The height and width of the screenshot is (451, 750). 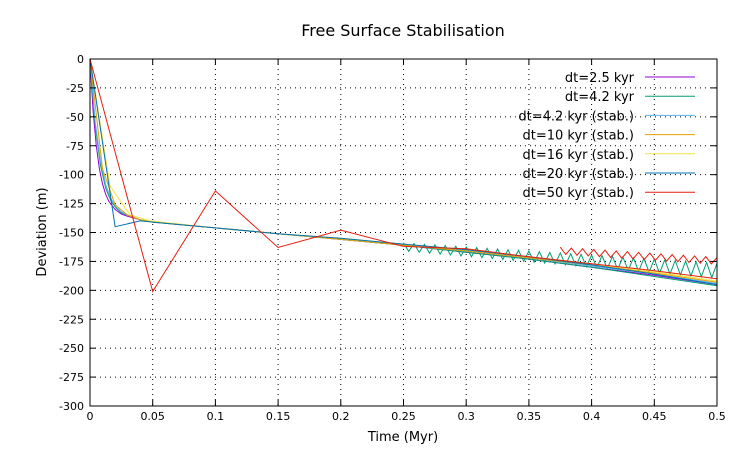 What do you see at coordinates (71, 233) in the screenshot?
I see `y-tick-label: -150` at bounding box center [71, 233].